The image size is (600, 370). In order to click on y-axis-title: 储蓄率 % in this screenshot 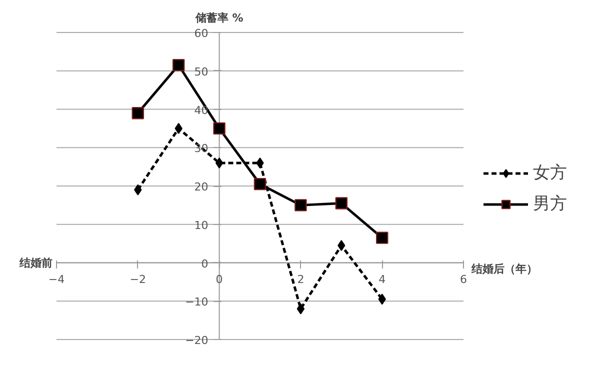, I will do `click(219, 18)`.